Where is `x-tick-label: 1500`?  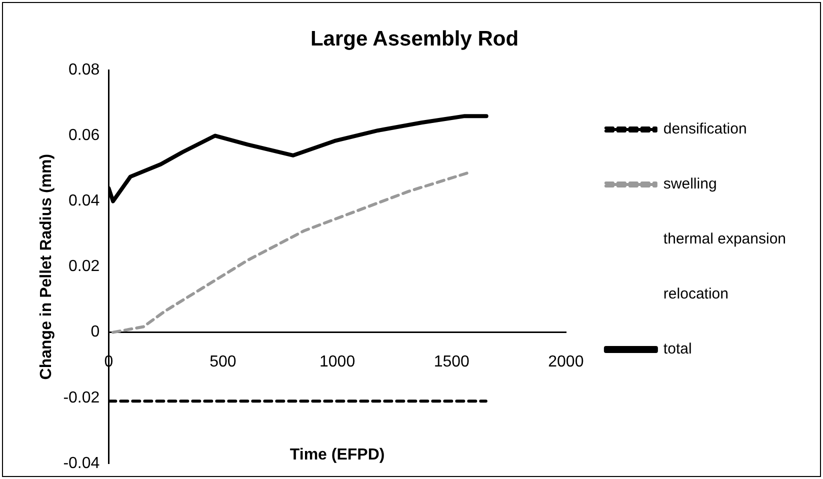
x-tick-label: 1500 is located at coordinates (452, 361).